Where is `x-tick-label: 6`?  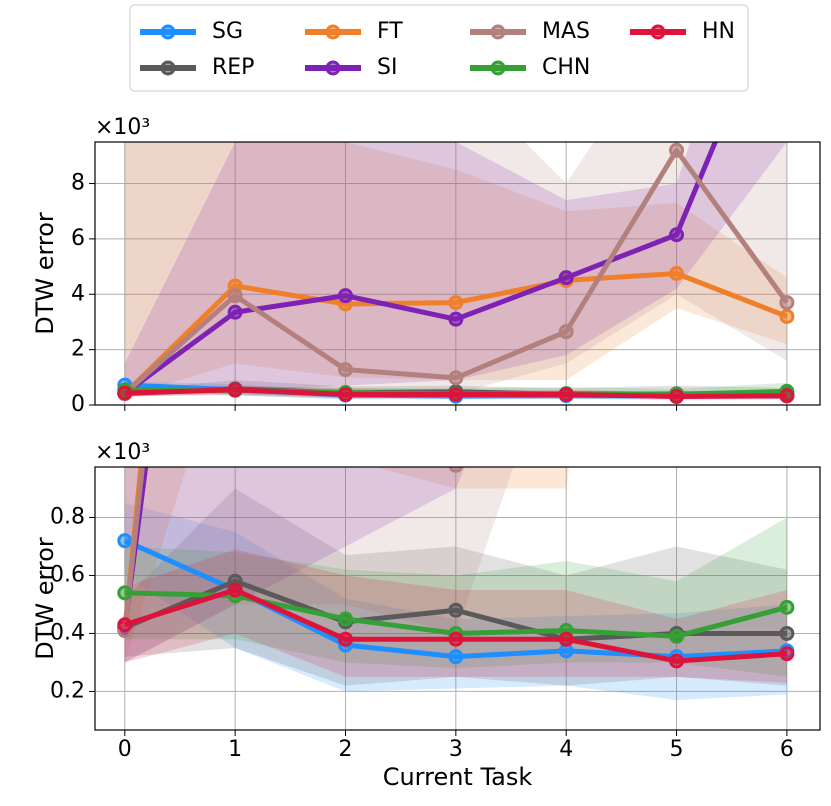 x-tick-label: 6 is located at coordinates (787, 749).